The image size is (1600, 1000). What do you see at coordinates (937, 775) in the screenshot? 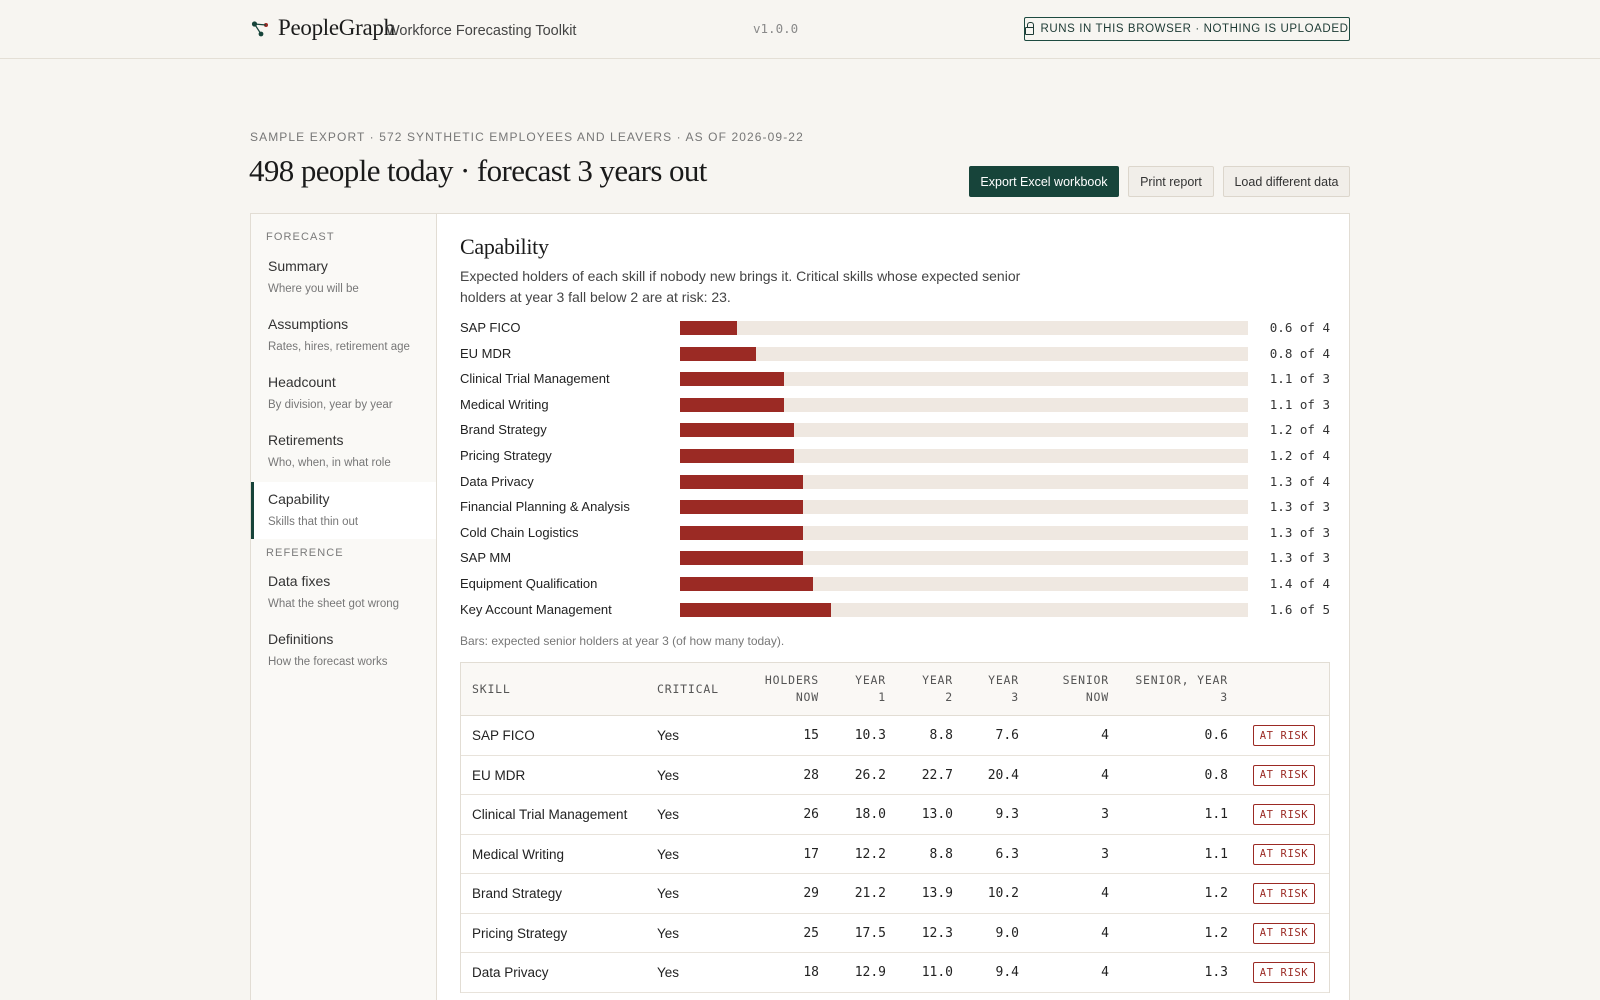
I see `cell-year2: 22.7` at bounding box center [937, 775].